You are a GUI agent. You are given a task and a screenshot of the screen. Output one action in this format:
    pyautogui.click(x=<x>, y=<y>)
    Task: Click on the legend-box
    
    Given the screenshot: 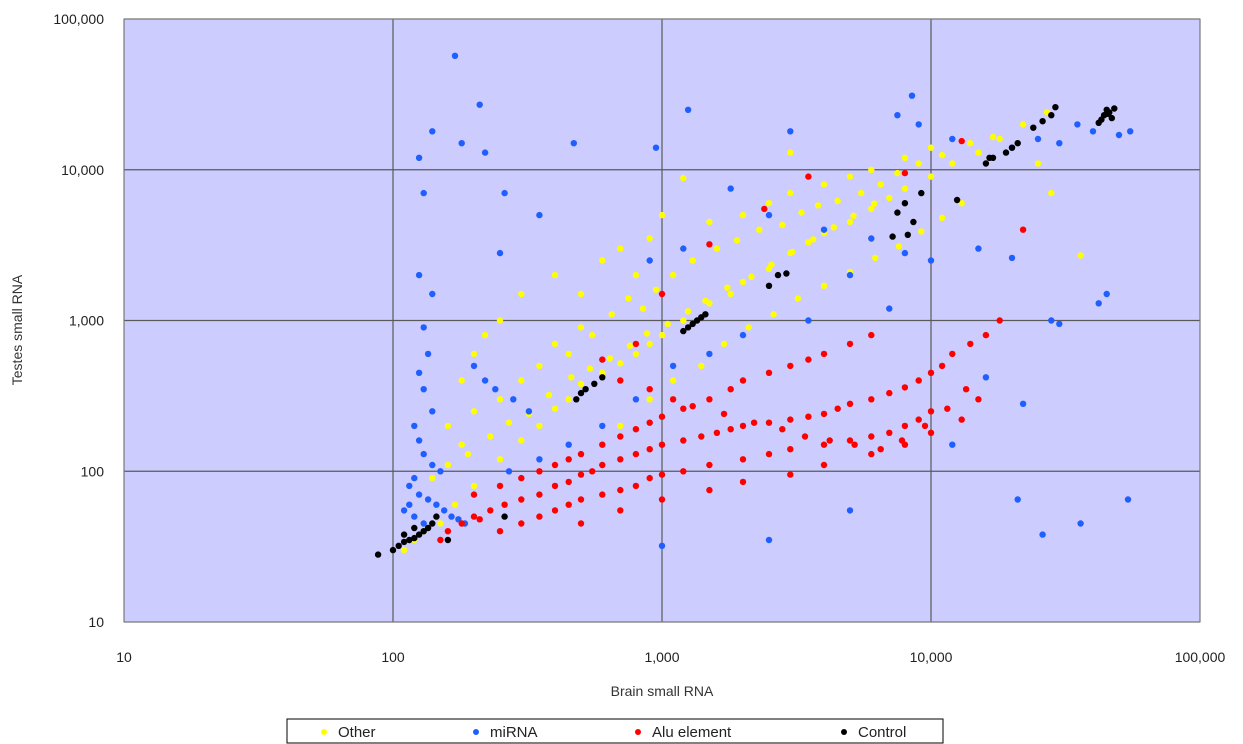 What is the action you would take?
    pyautogui.click(x=615, y=731)
    